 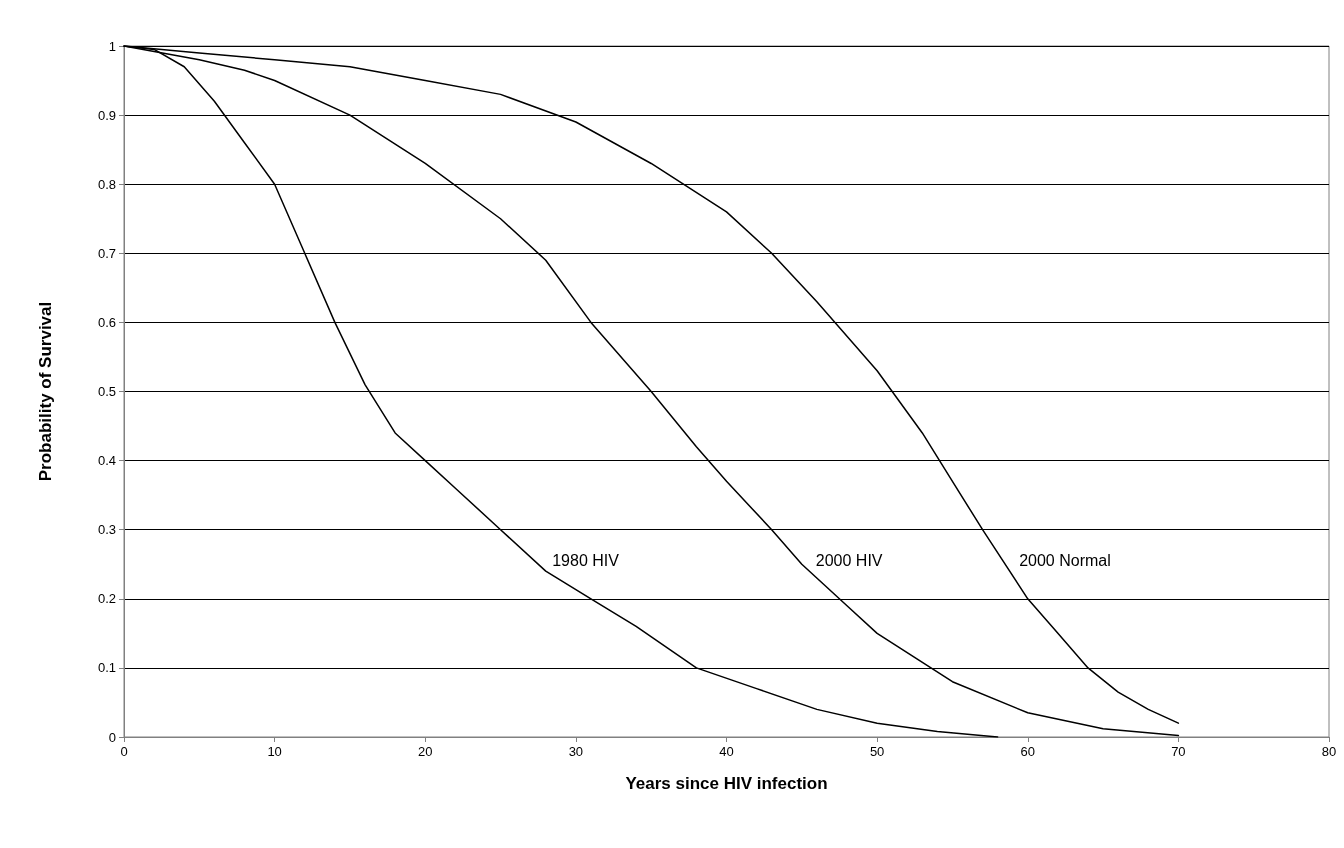 I want to click on x-tick-label: 70, so click(x=1178, y=751).